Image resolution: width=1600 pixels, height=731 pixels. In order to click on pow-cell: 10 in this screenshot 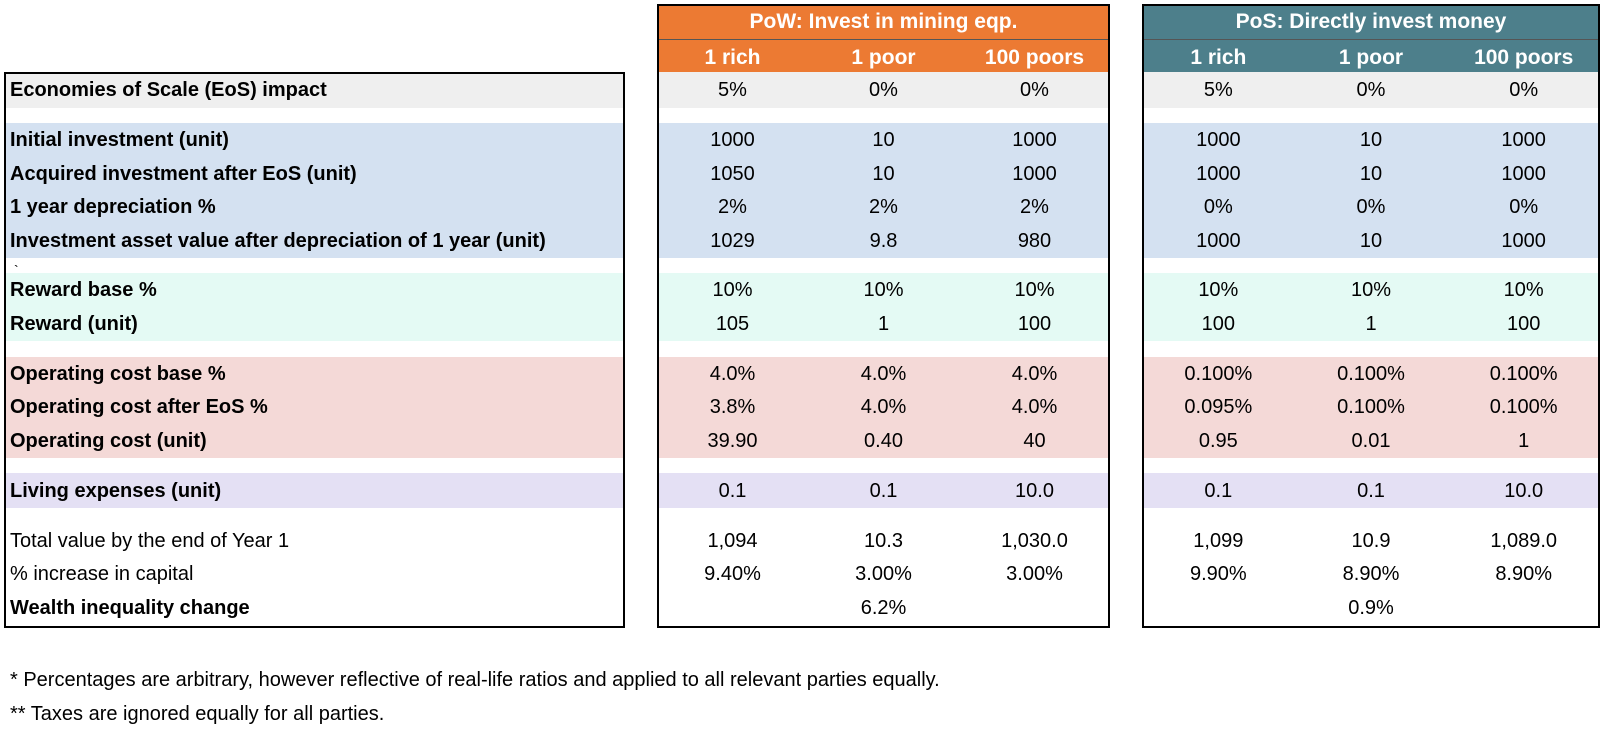, I will do `click(883, 139)`.